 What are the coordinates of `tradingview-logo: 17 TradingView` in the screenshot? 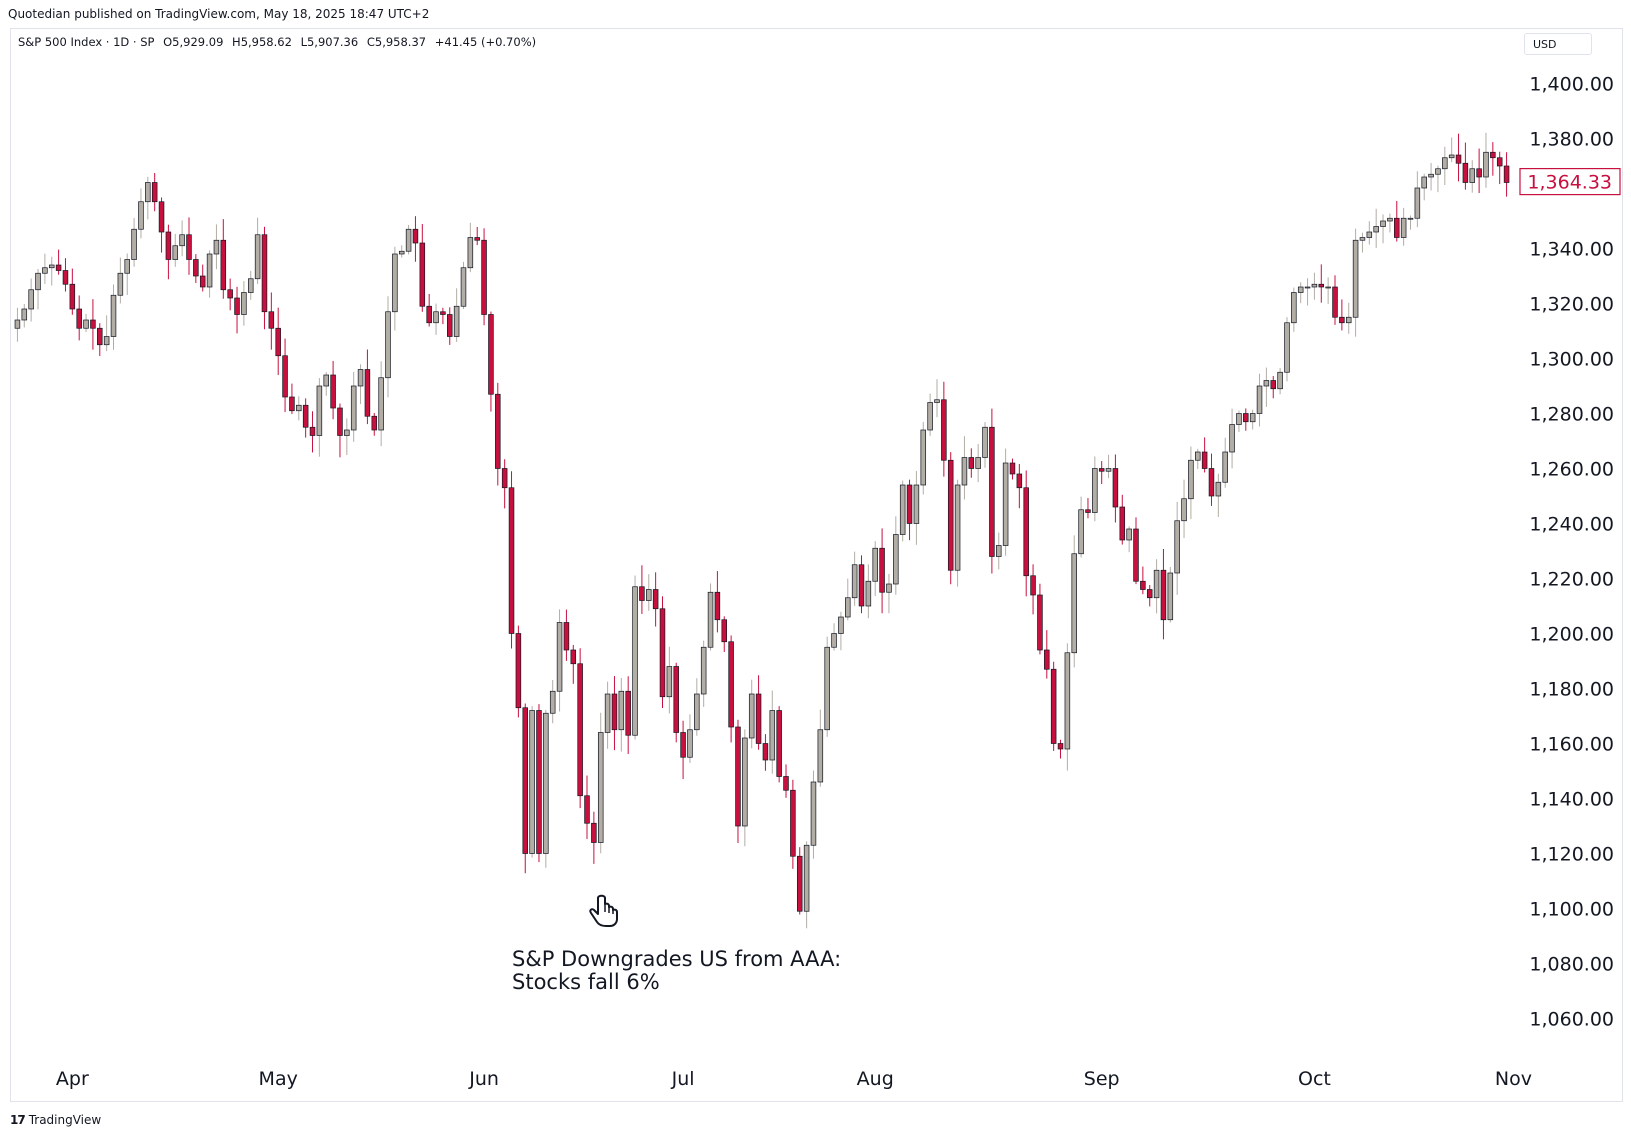 It's located at (55, 1120).